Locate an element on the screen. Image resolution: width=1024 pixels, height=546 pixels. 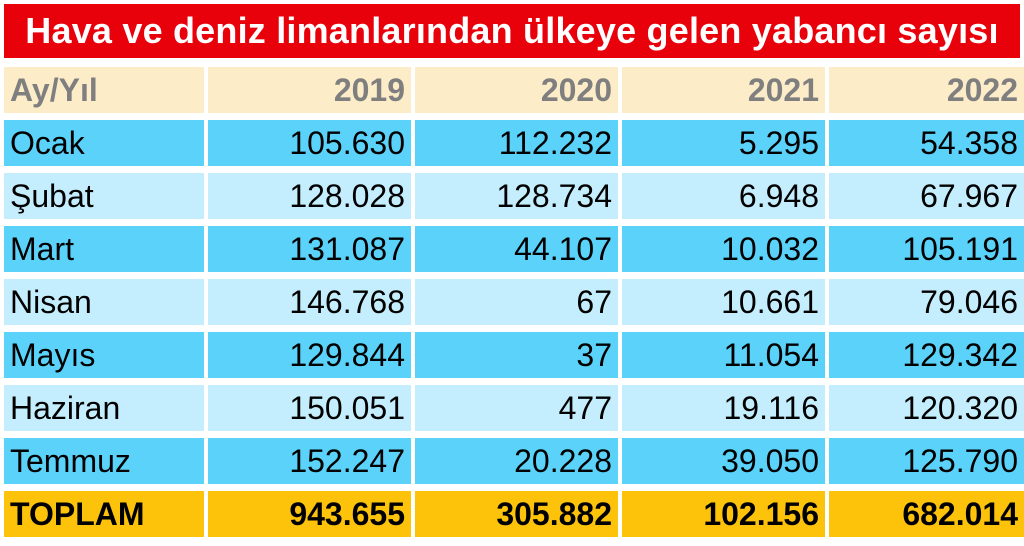
table-cell: 44.107 is located at coordinates (516, 249).